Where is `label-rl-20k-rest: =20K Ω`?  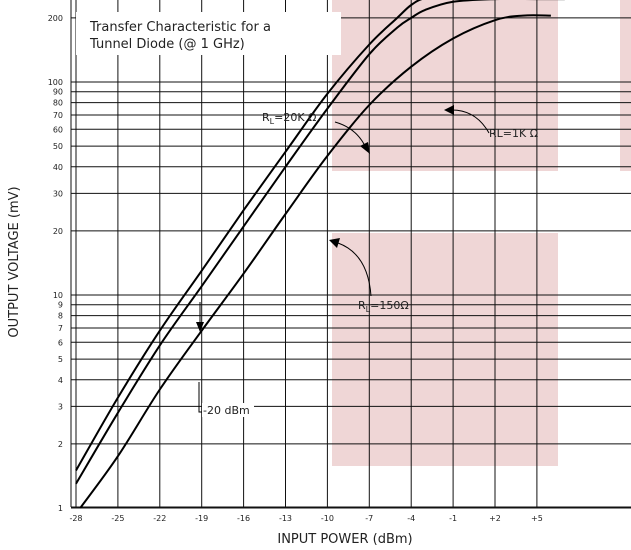
label-rl-20k-rest: =20K Ω is located at coordinates (295, 117).